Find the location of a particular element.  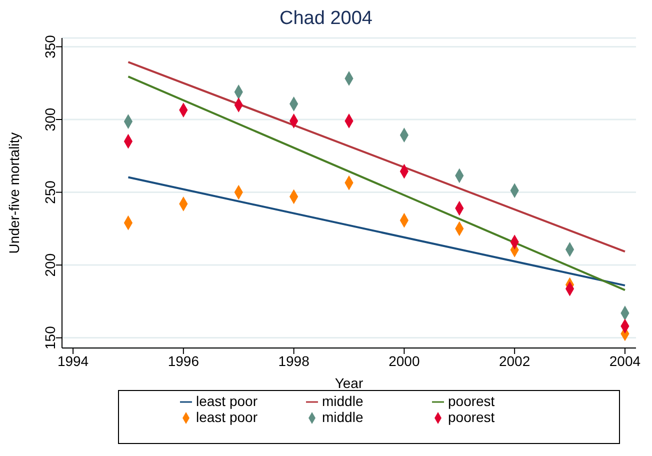

y-tick-label: 350 is located at coordinates (50, 46).